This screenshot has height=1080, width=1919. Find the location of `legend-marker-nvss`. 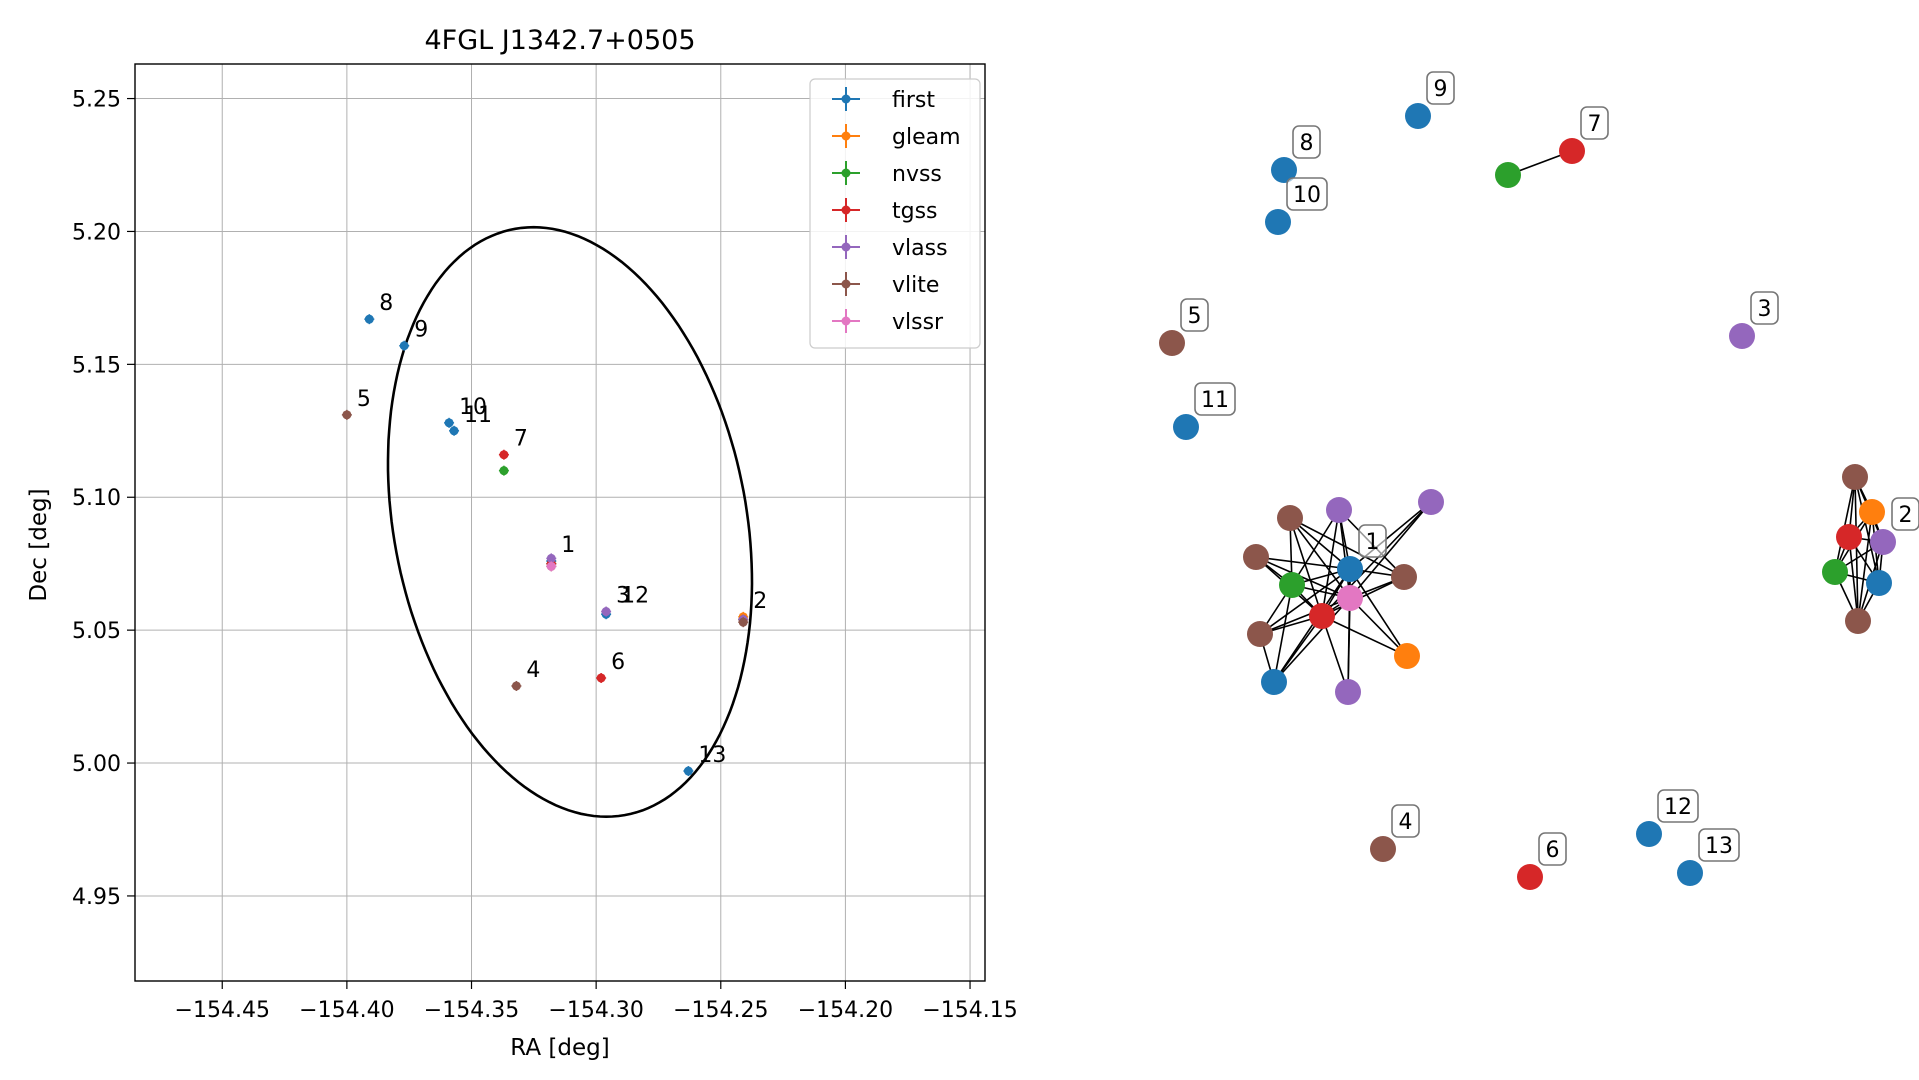

legend-marker-nvss is located at coordinates (846, 173).